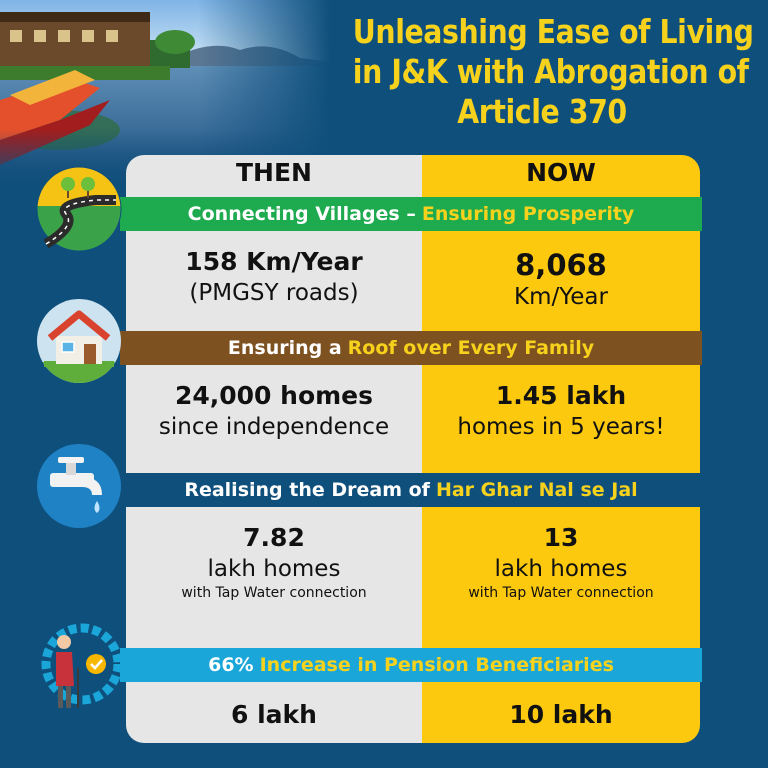 The height and width of the screenshot is (768, 768). What do you see at coordinates (561, 410) in the screenshot?
I see `roof-now-value: 1.45 lakh homes in 5 years!` at bounding box center [561, 410].